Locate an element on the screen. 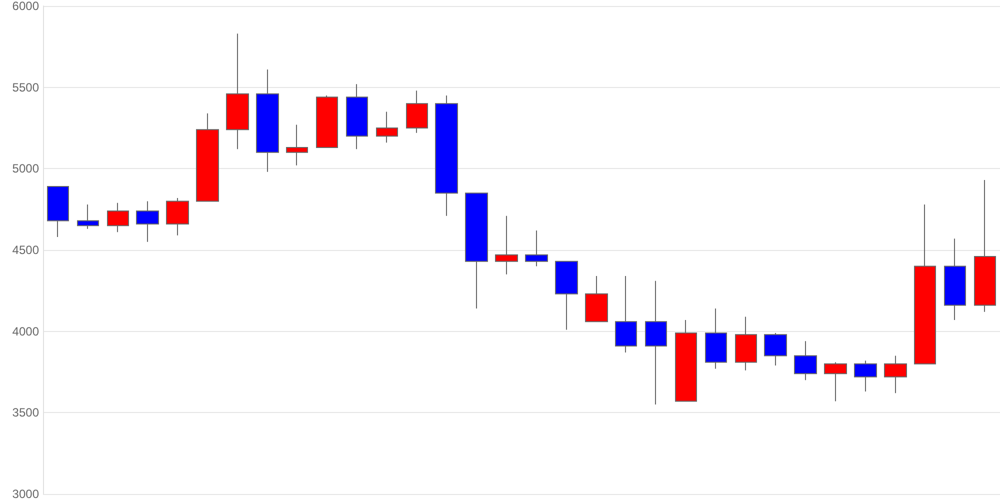 This screenshot has height=500, width=1000. y-tick-label: 3000 is located at coordinates (26, 493).